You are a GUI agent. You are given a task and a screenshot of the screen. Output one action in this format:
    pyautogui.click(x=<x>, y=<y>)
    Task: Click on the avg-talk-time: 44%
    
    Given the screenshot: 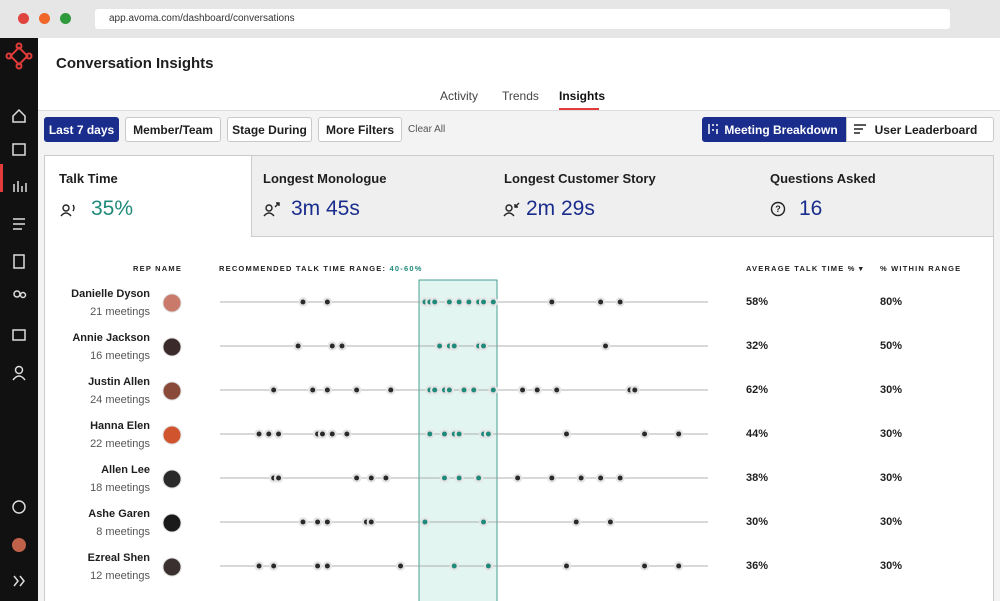 What is the action you would take?
    pyautogui.click(x=757, y=434)
    